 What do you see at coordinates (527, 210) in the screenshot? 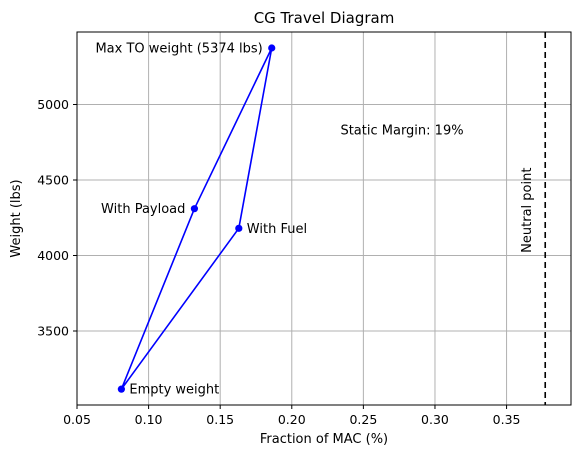
I see `neutral-point-label: Neutral point` at bounding box center [527, 210].